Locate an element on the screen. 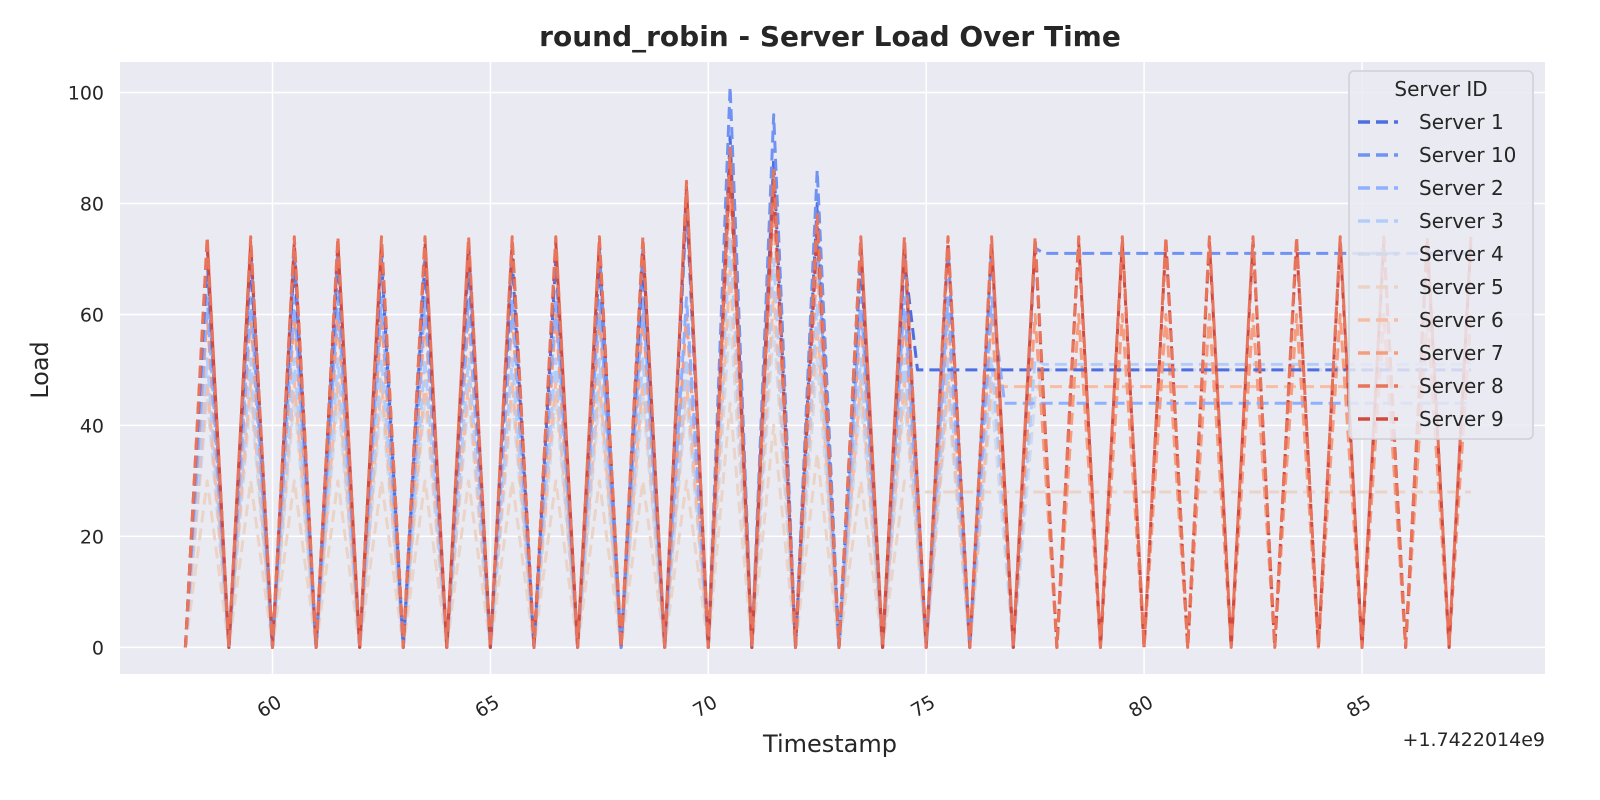 This screenshot has width=1600, height=800. legend-label: Server 7 is located at coordinates (1461, 353).